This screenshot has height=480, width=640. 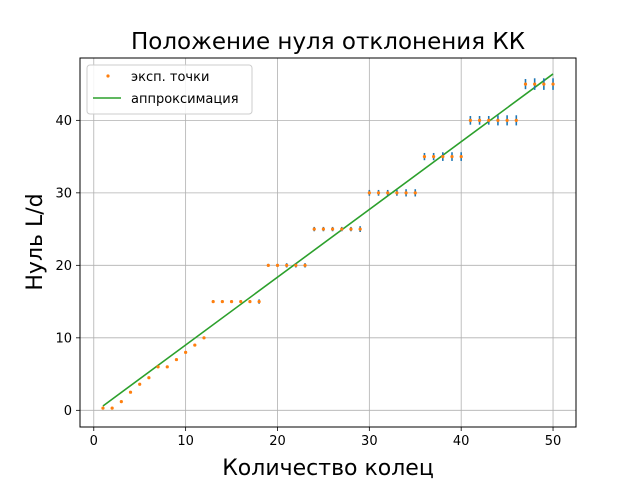 What do you see at coordinates (170, 77) in the screenshot?
I see `legend-label-points: эксп. точки` at bounding box center [170, 77].